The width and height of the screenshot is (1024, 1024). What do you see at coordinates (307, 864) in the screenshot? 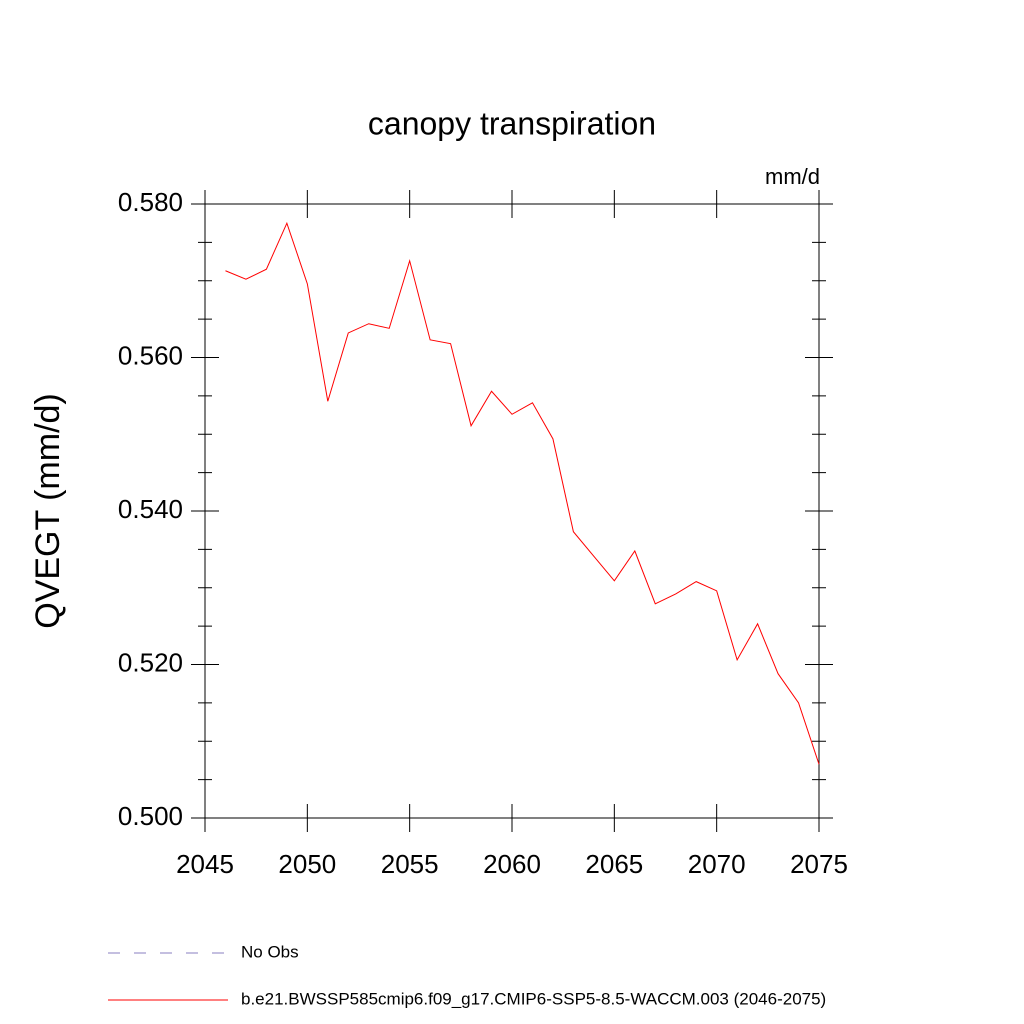
I see `x-tick-label: 2050` at bounding box center [307, 864].